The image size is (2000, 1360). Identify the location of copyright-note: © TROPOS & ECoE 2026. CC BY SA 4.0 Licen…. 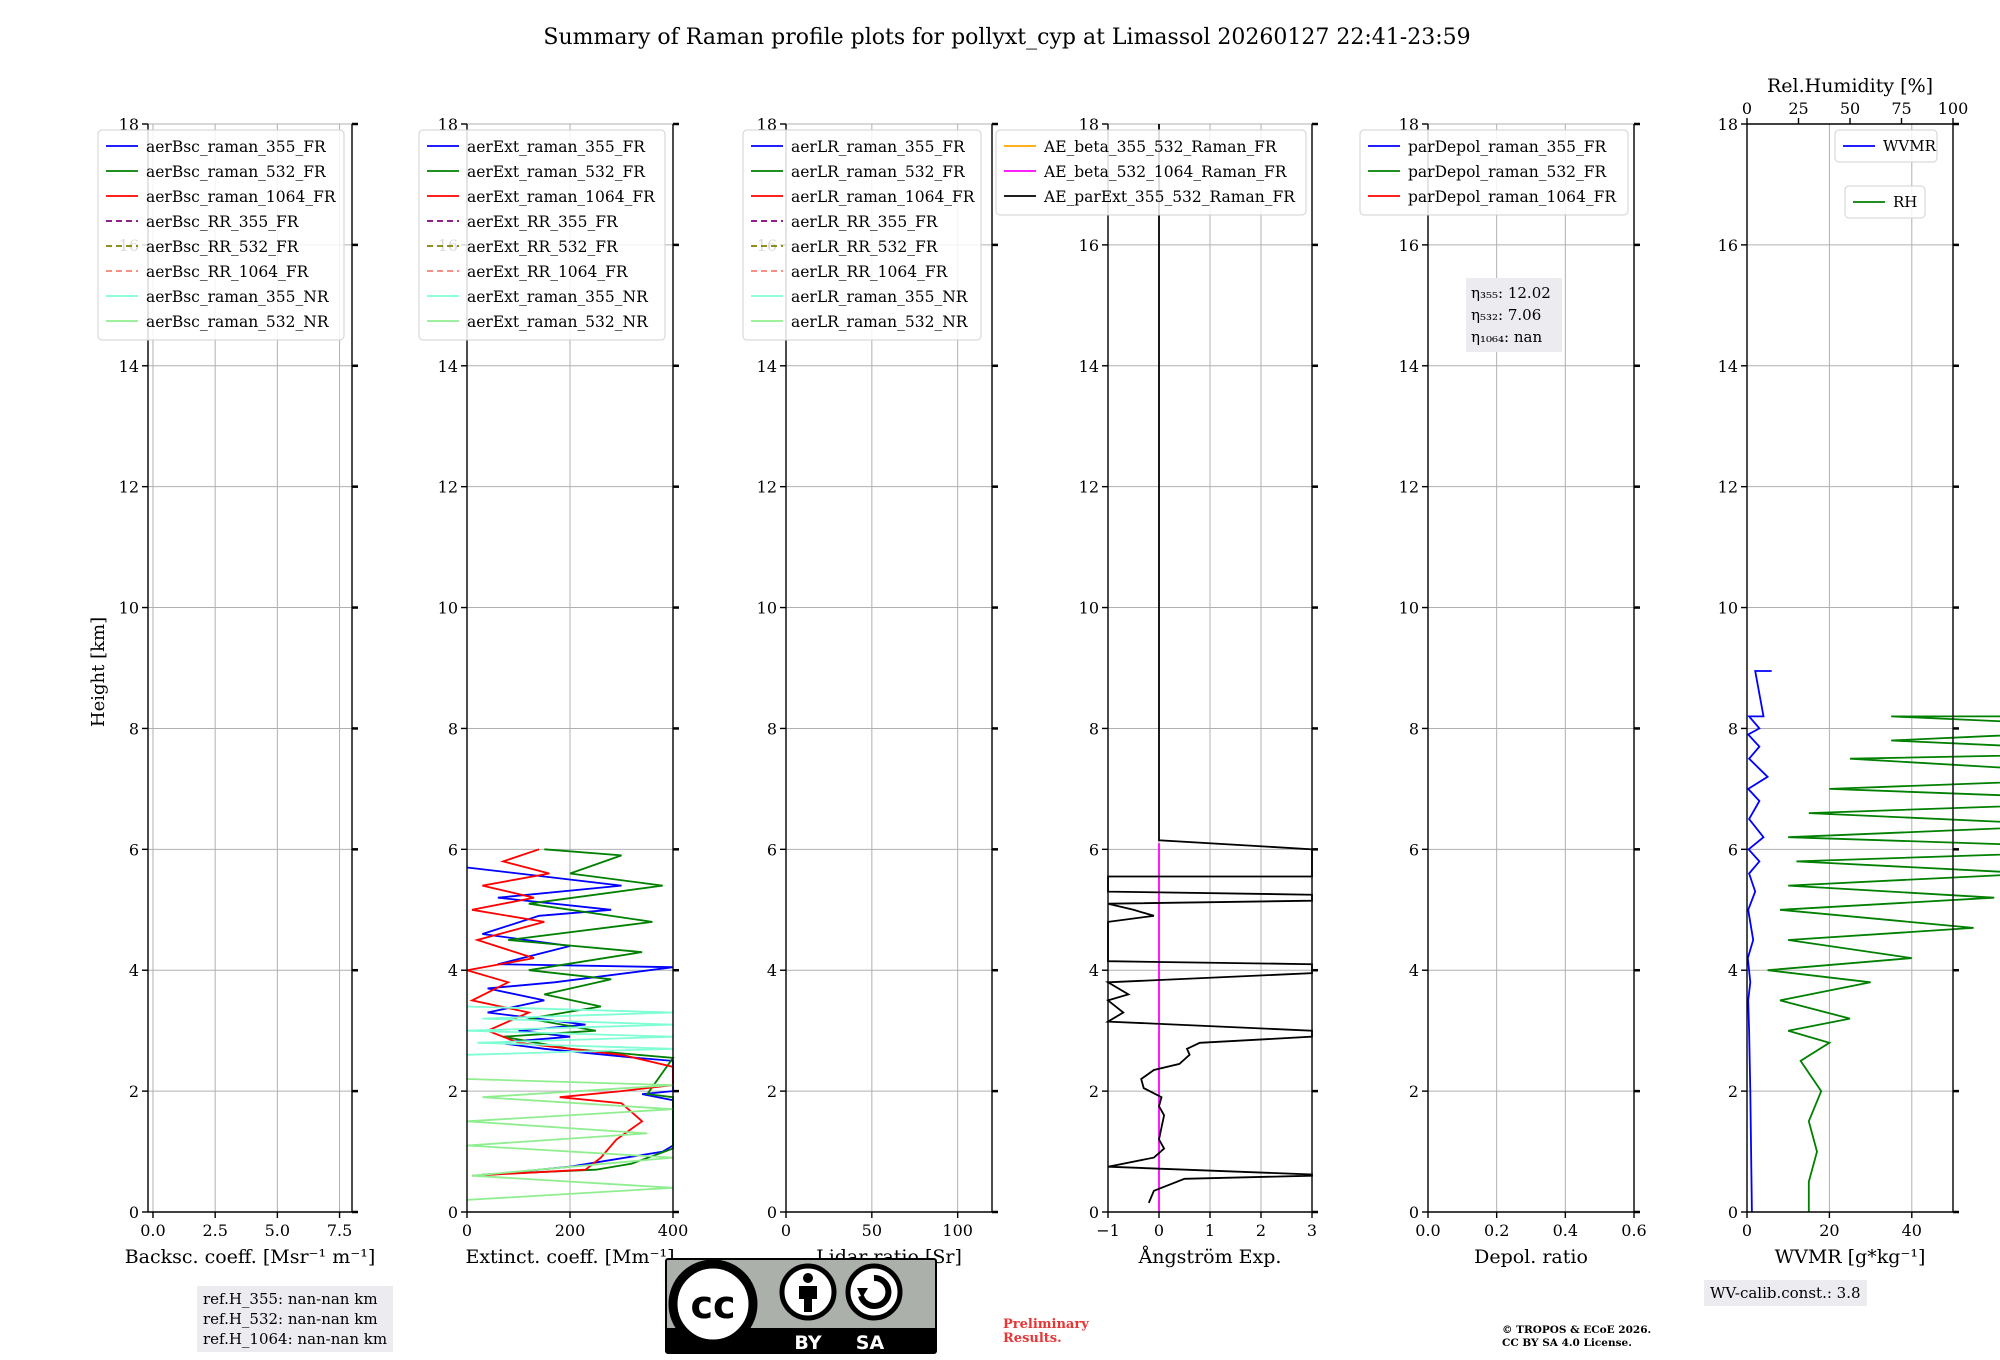
(1576, 1337).